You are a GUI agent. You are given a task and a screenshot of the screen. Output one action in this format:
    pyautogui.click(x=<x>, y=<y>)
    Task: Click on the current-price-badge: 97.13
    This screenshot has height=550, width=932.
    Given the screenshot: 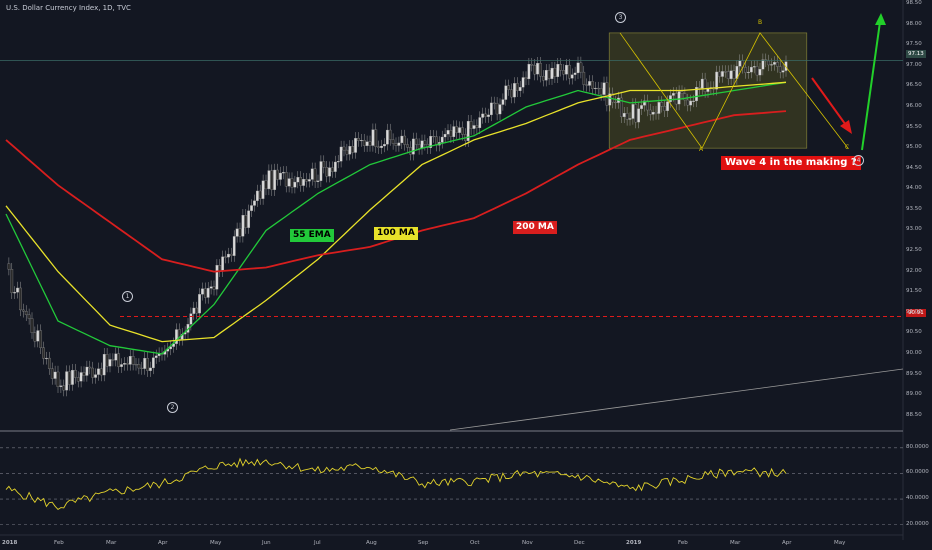 What is the action you would take?
    pyautogui.click(x=916, y=54)
    